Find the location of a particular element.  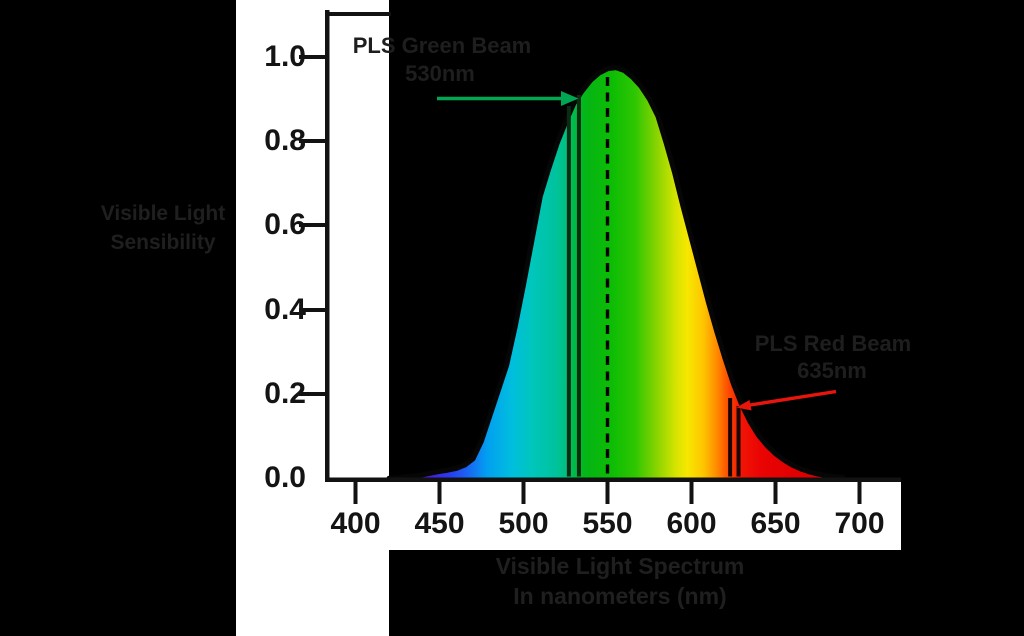

x-axis-ticks is located at coordinates (607, 492).